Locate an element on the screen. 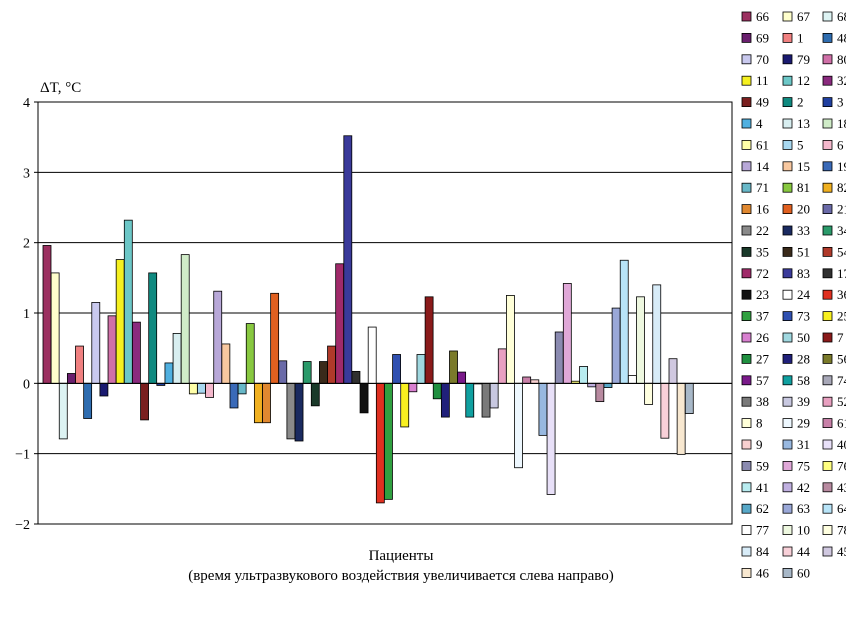  x-axis-label: Пациенты is located at coordinates (401, 556).